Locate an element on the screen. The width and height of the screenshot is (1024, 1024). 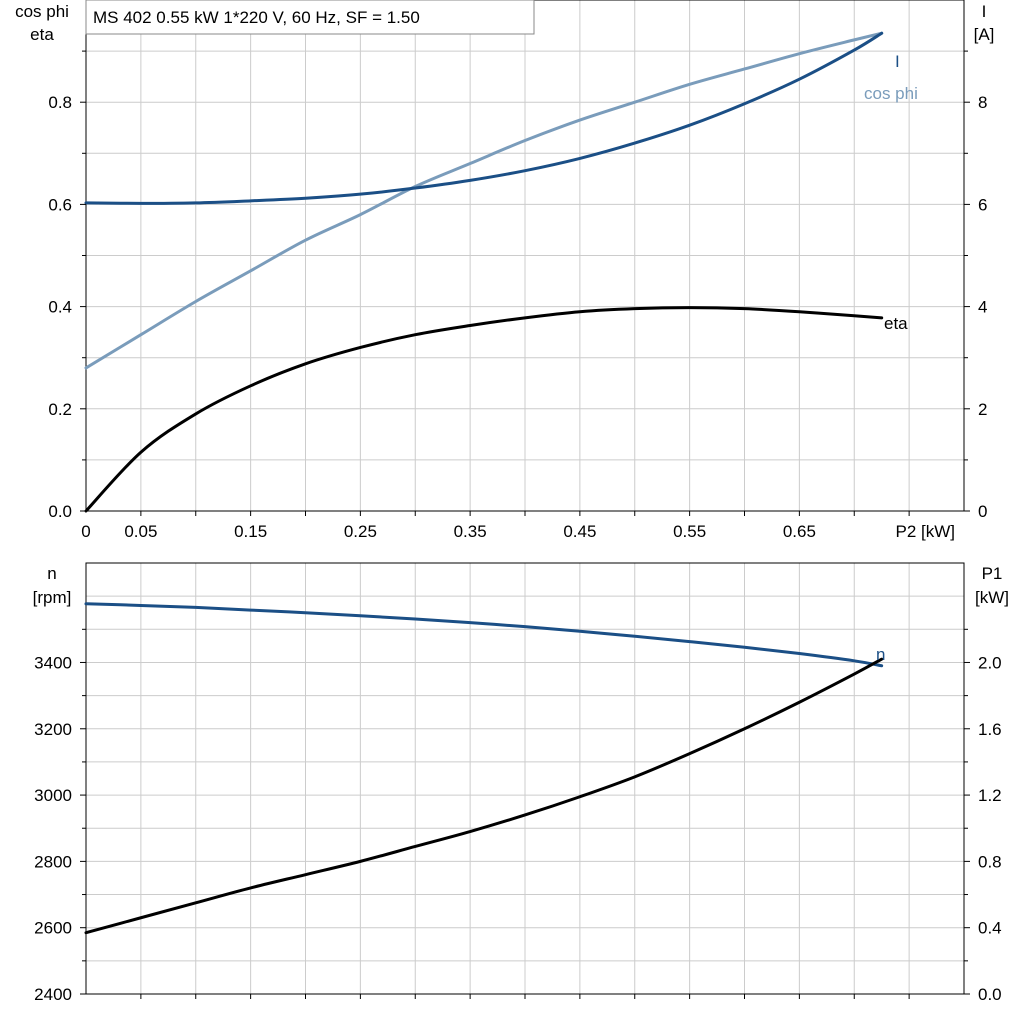
top-x-tick-label: 0.35 is located at coordinates (470, 531).